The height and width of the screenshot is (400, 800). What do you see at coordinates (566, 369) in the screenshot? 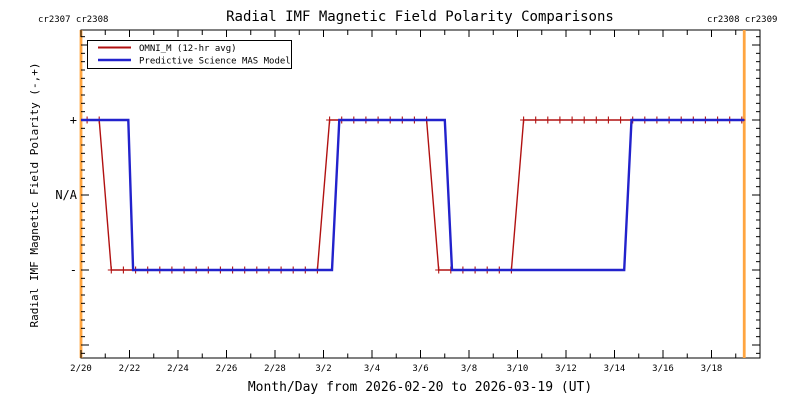
I see `x-tick-label: 3/12` at bounding box center [566, 369].